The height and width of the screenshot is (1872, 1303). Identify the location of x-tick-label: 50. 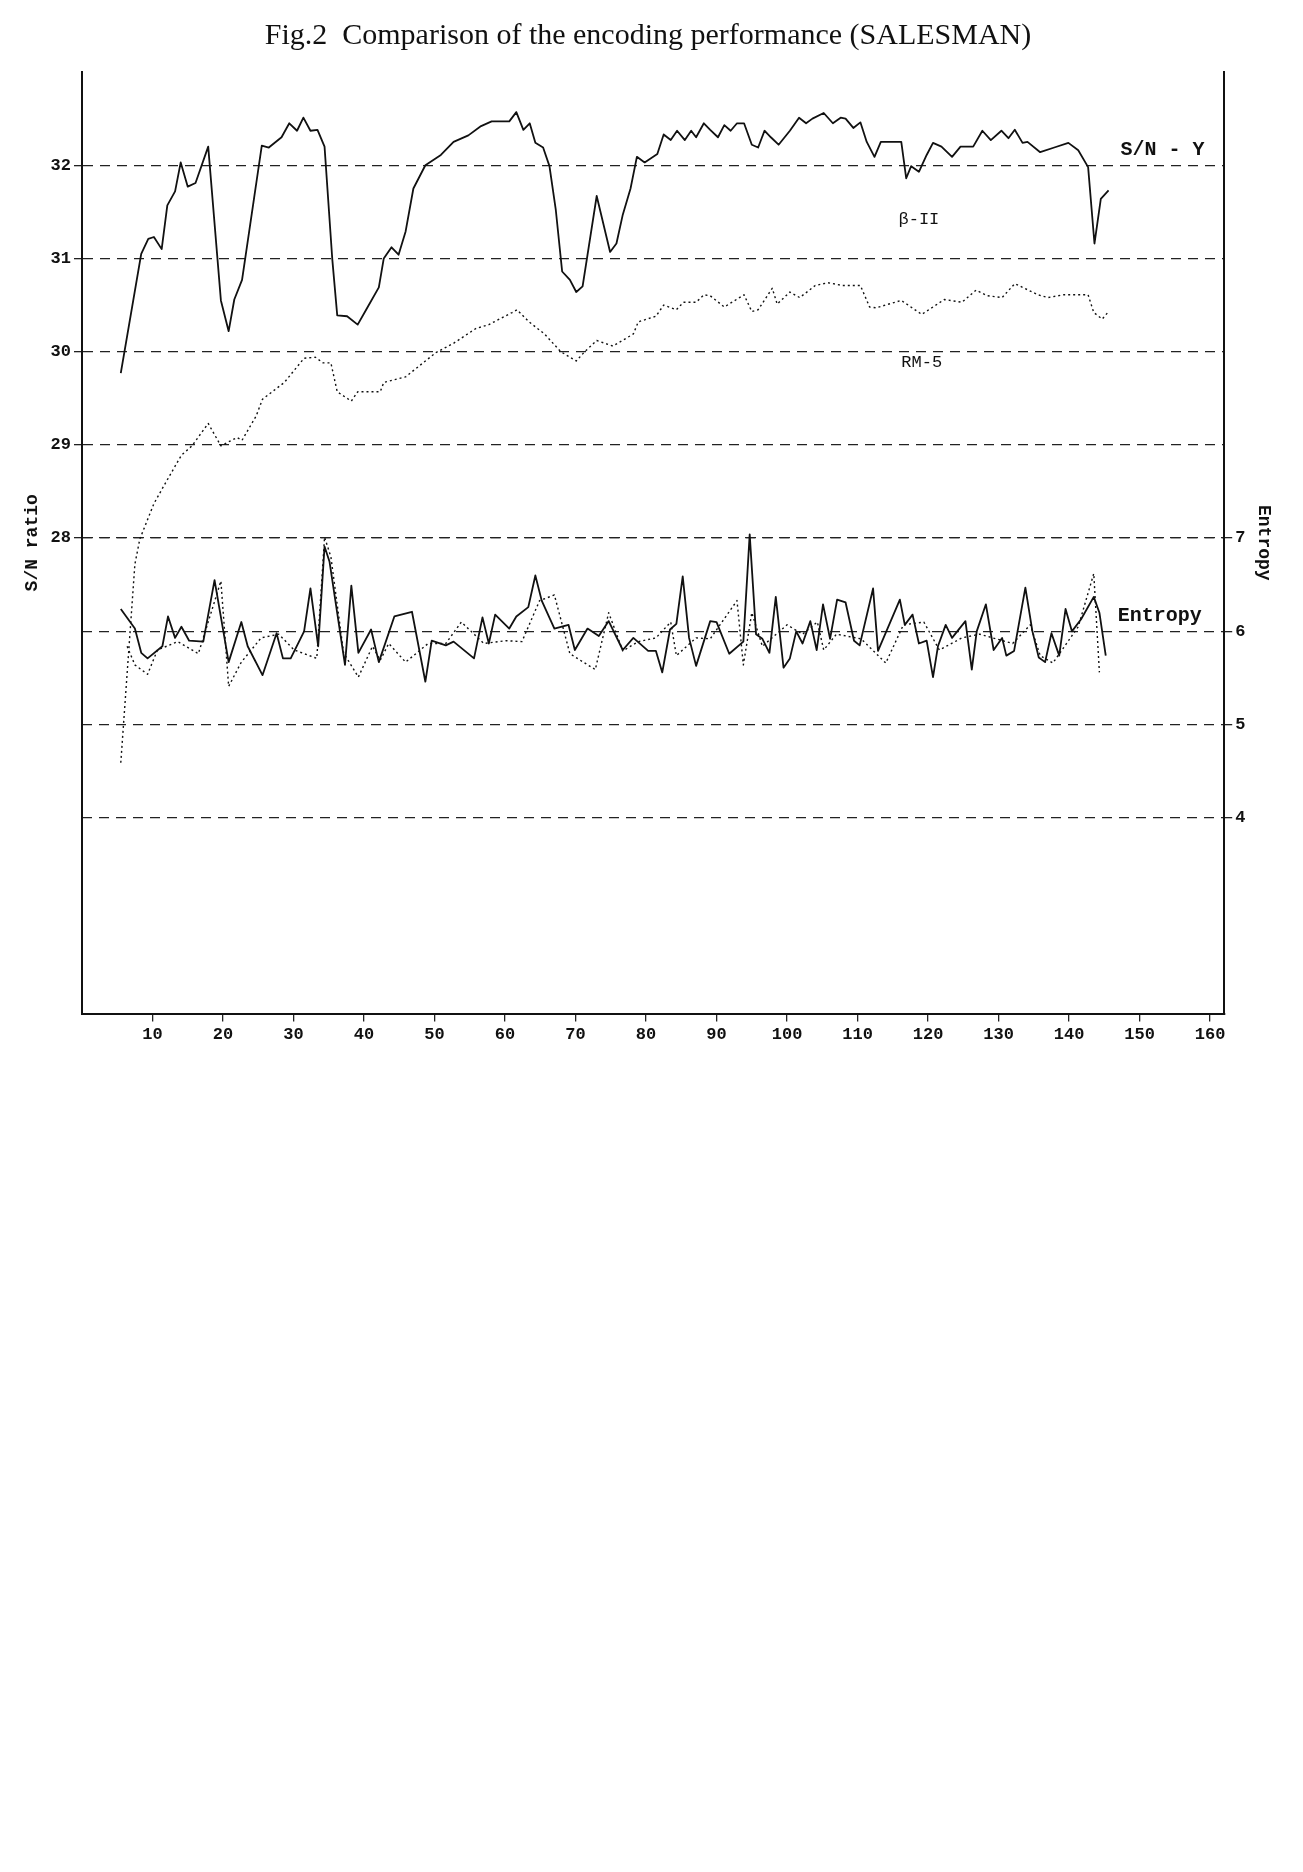
(434, 1035).